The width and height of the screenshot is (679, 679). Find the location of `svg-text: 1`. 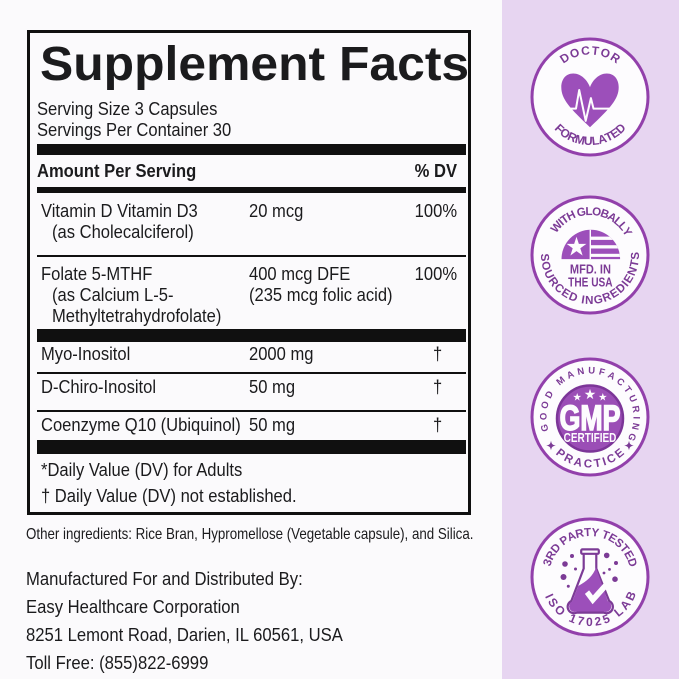

svg-text: 1 is located at coordinates (573, 619).